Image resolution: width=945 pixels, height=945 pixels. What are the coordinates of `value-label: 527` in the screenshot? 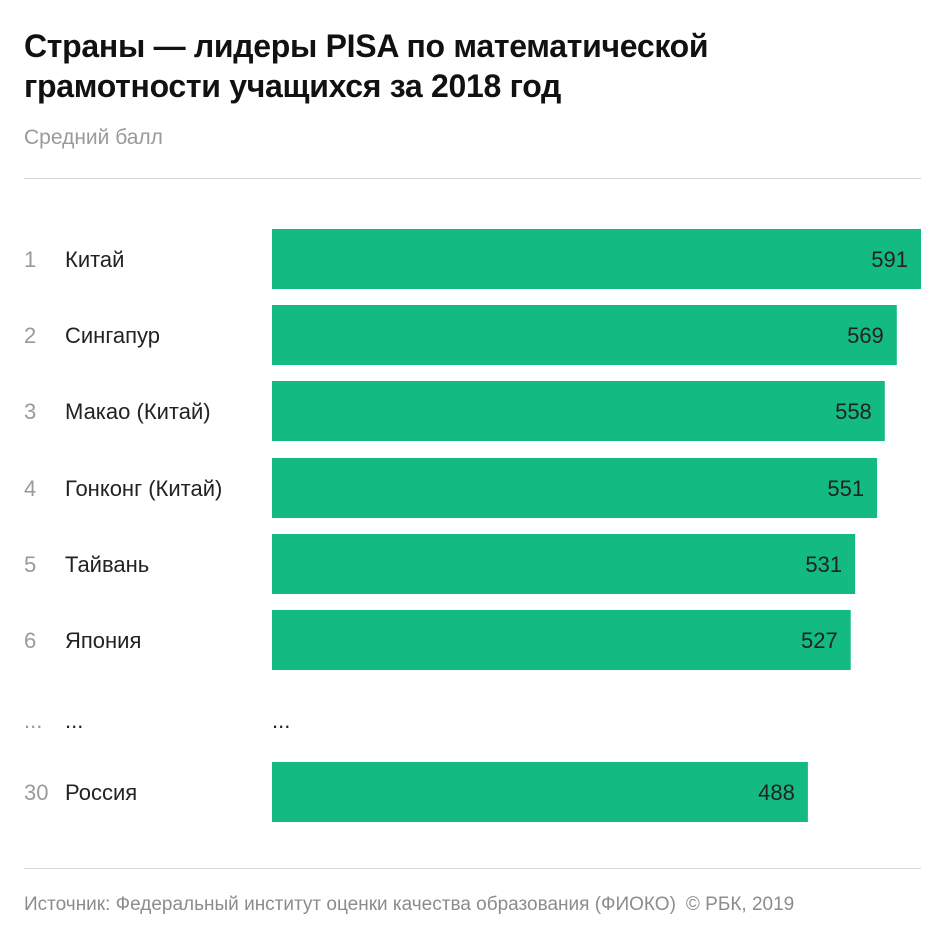 It's located at (819, 640).